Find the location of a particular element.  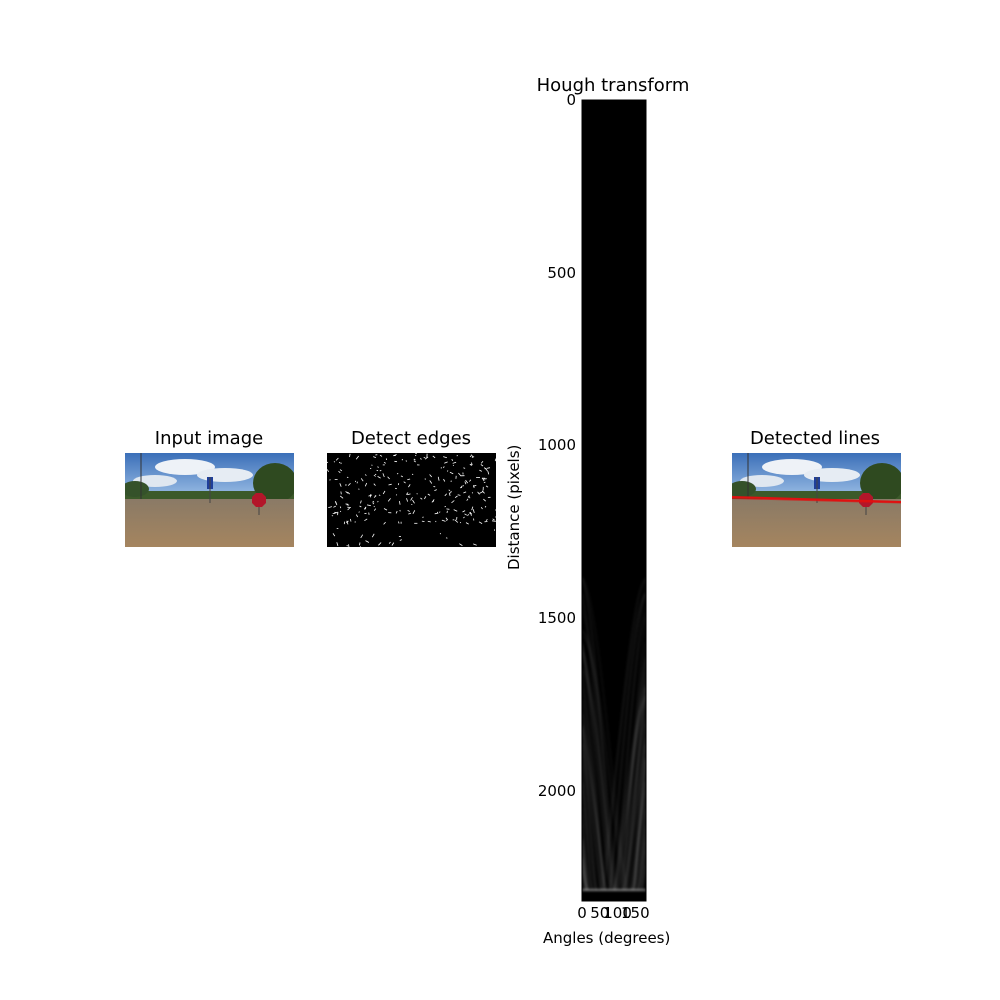

detected-lines-image is located at coordinates (816, 500).